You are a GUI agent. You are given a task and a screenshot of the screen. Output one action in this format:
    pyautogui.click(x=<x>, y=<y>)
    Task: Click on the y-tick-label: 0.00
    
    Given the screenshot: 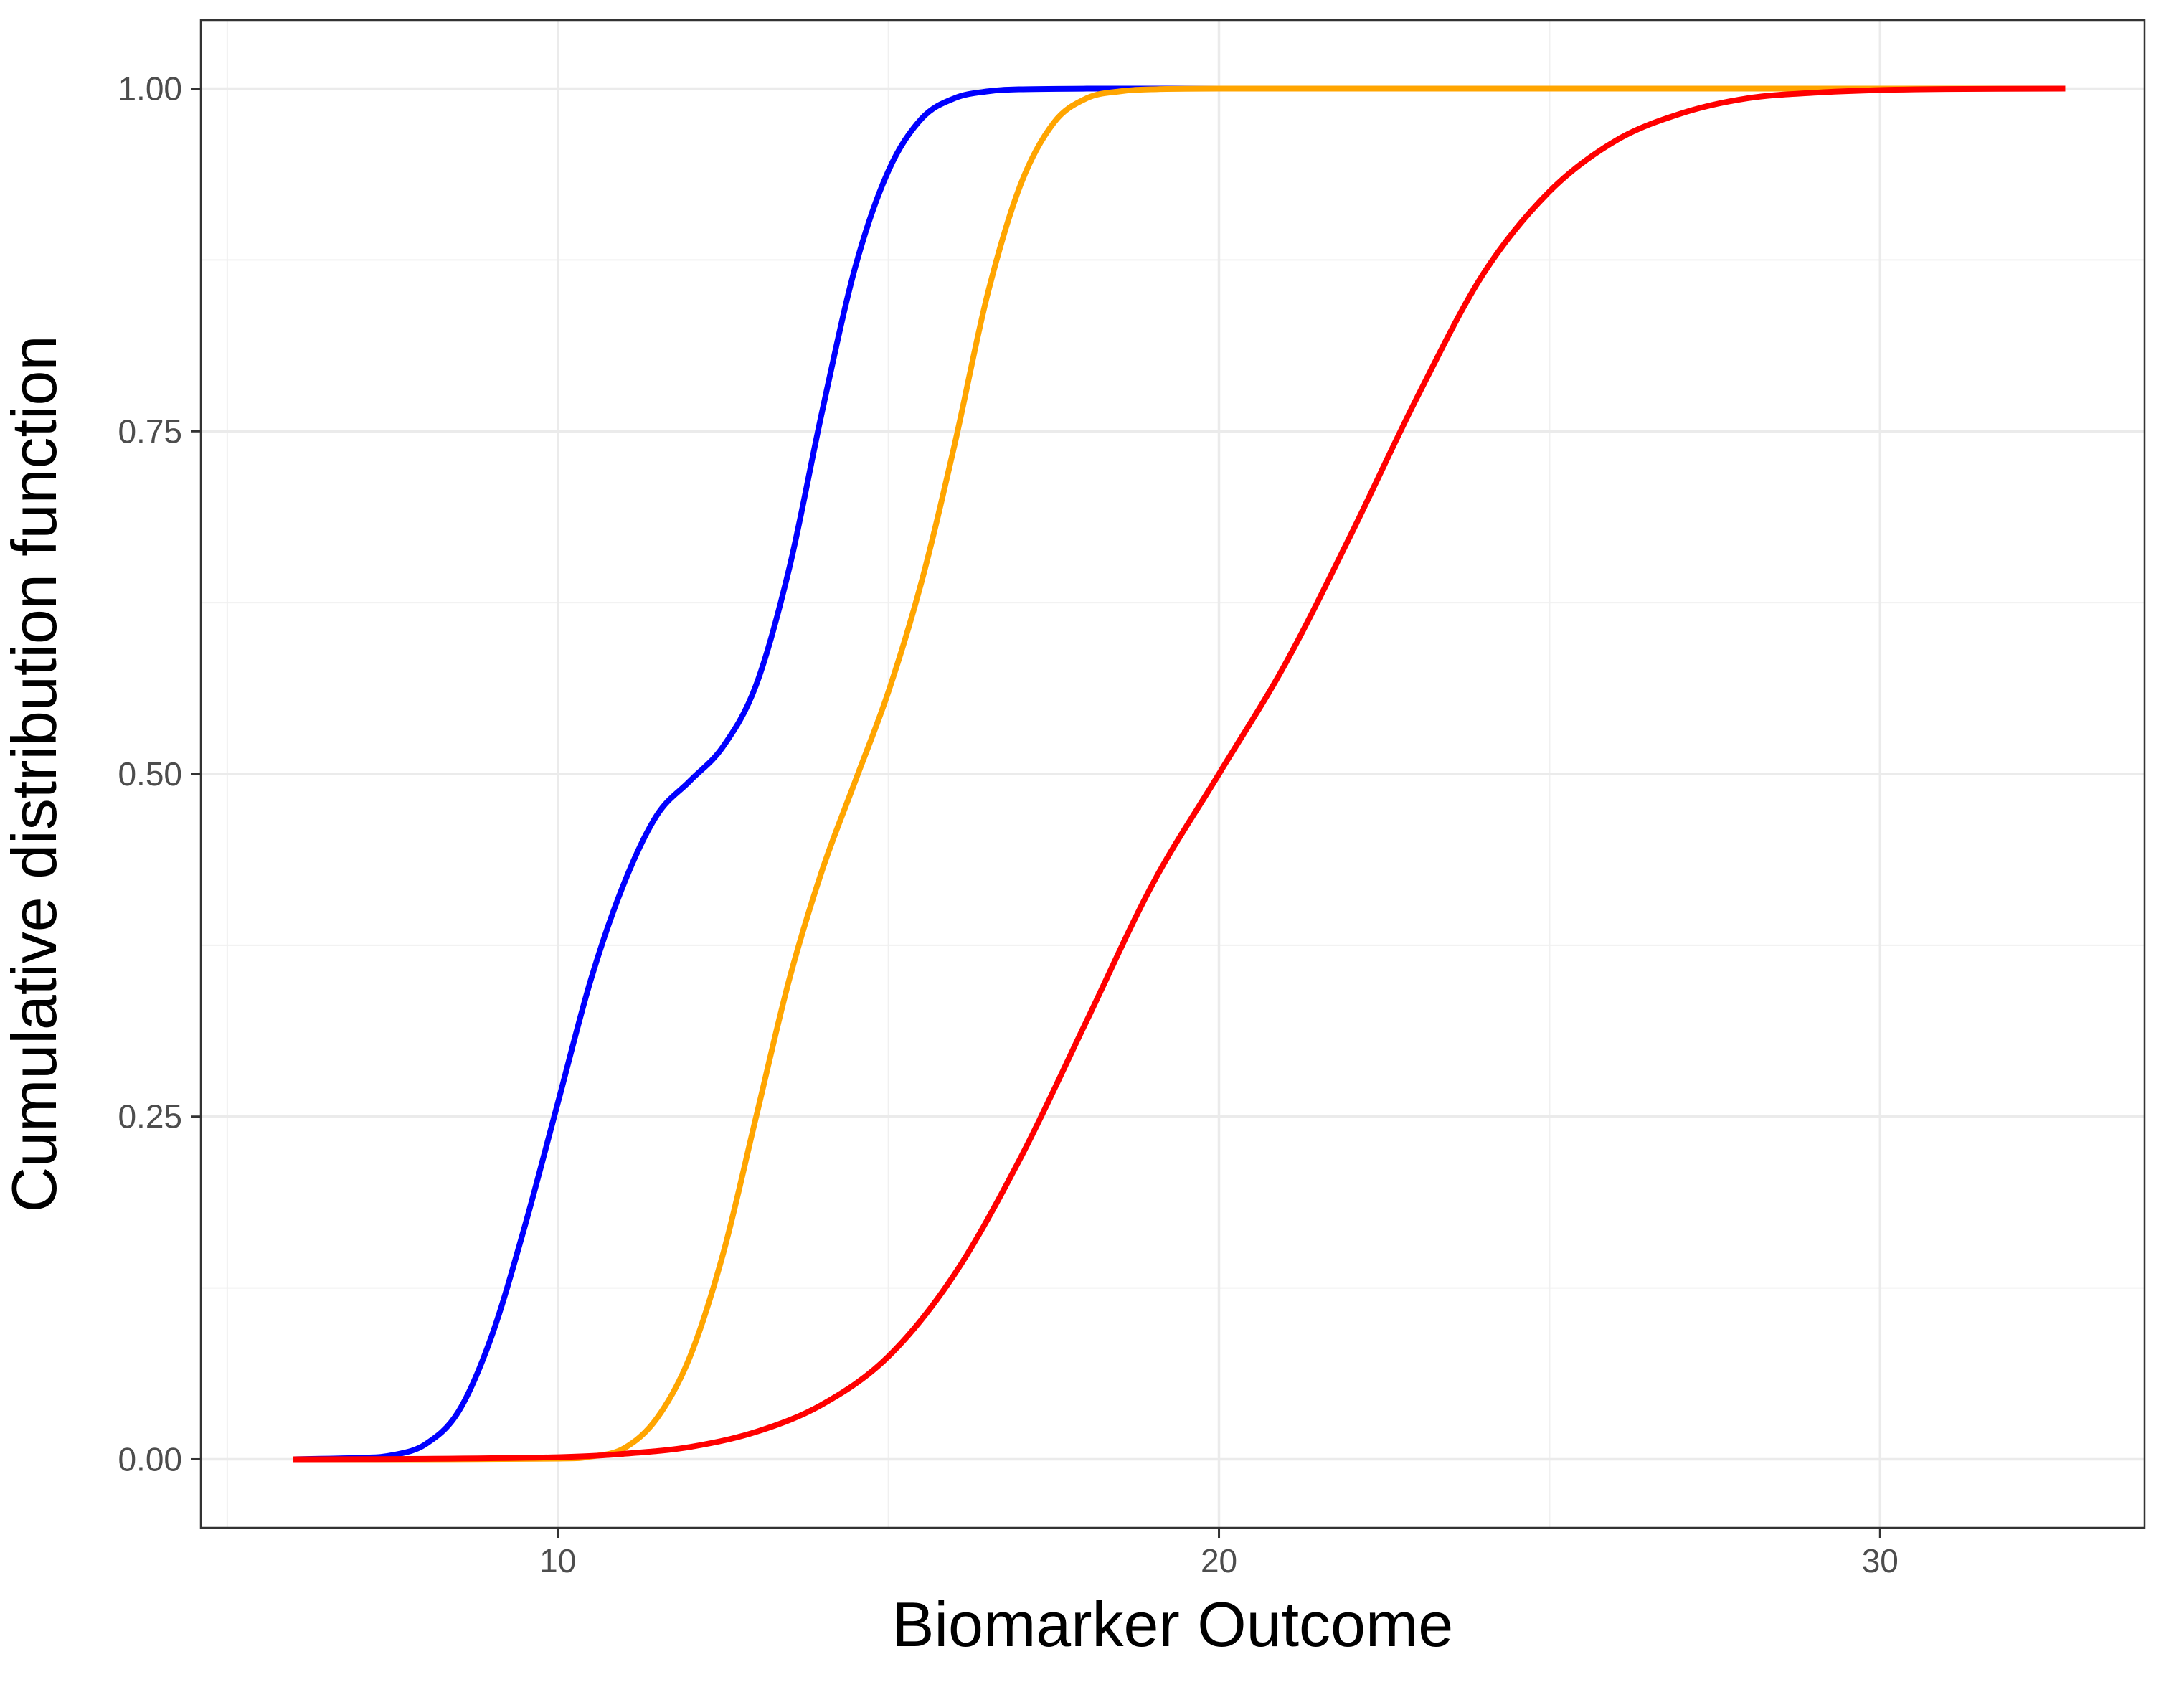 What is the action you would take?
    pyautogui.click(x=150, y=1459)
    